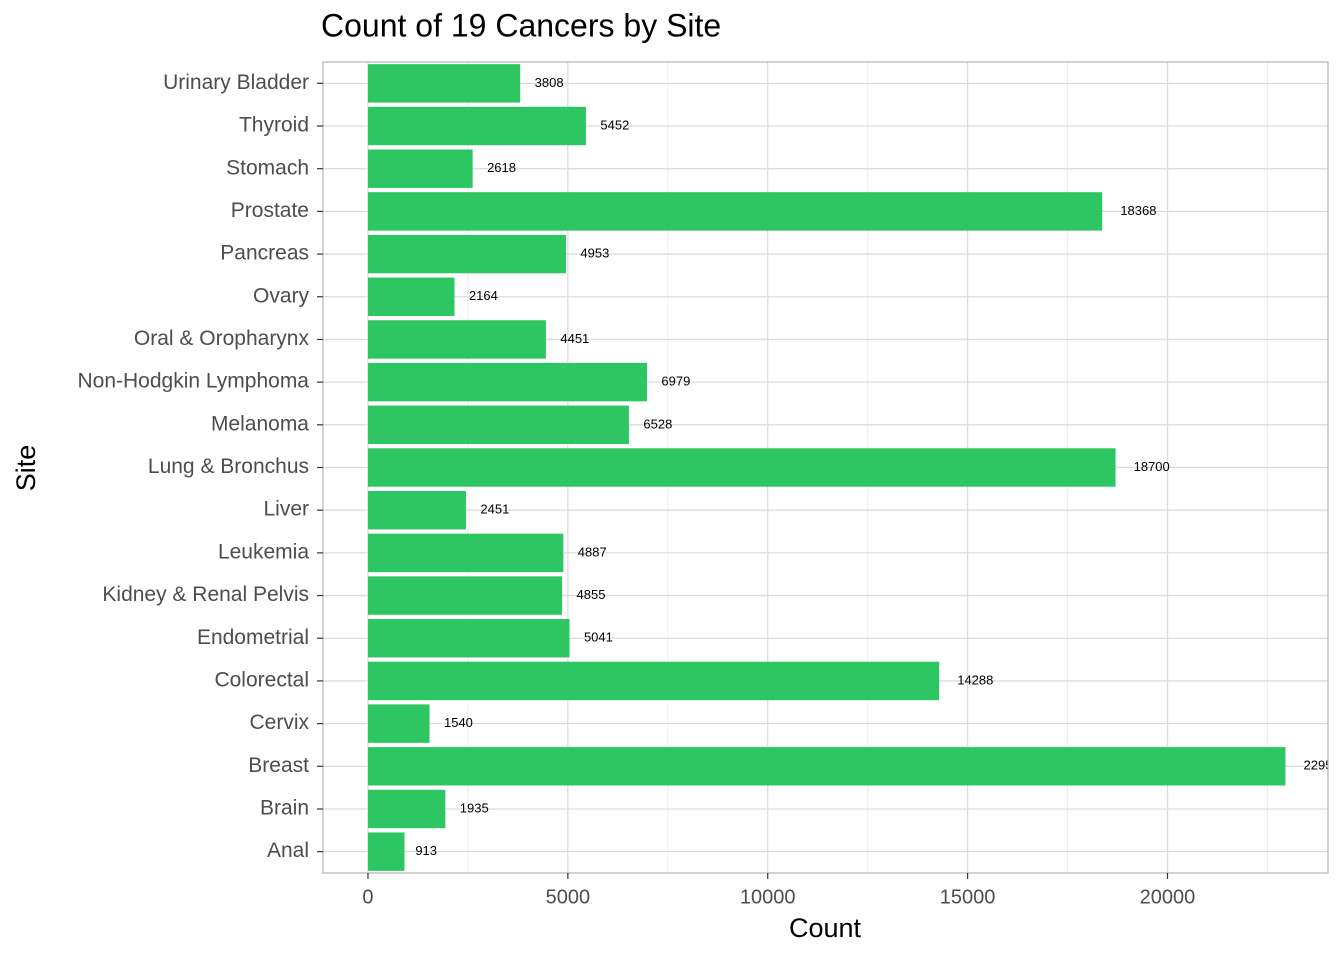 This screenshot has width=1344, height=965. What do you see at coordinates (1168, 897) in the screenshot?
I see `x-tick-label: 20000` at bounding box center [1168, 897].